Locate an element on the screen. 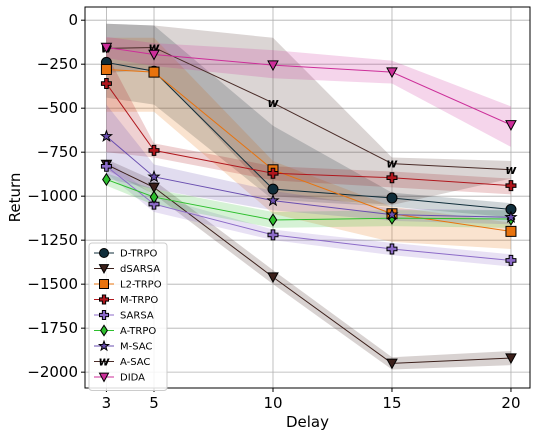  legend-marker-dsarsa is located at coordinates (104, 269).